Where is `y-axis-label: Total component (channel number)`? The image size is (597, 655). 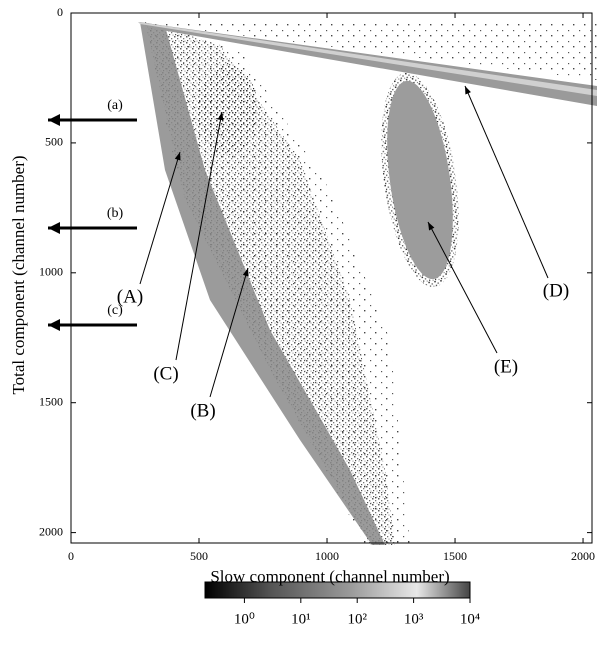 y-axis-label: Total component (channel number) is located at coordinates (18, 274).